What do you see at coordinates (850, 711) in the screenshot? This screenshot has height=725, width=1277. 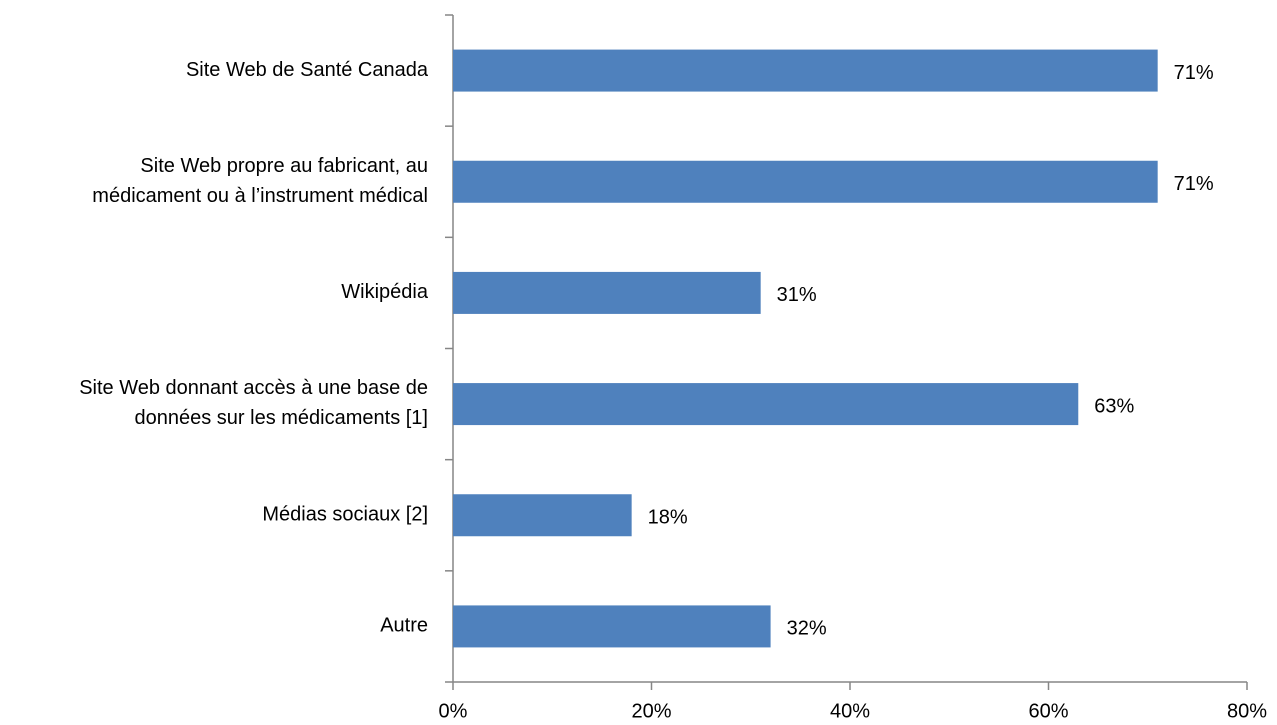 I see `x-tick-label: 40%` at bounding box center [850, 711].